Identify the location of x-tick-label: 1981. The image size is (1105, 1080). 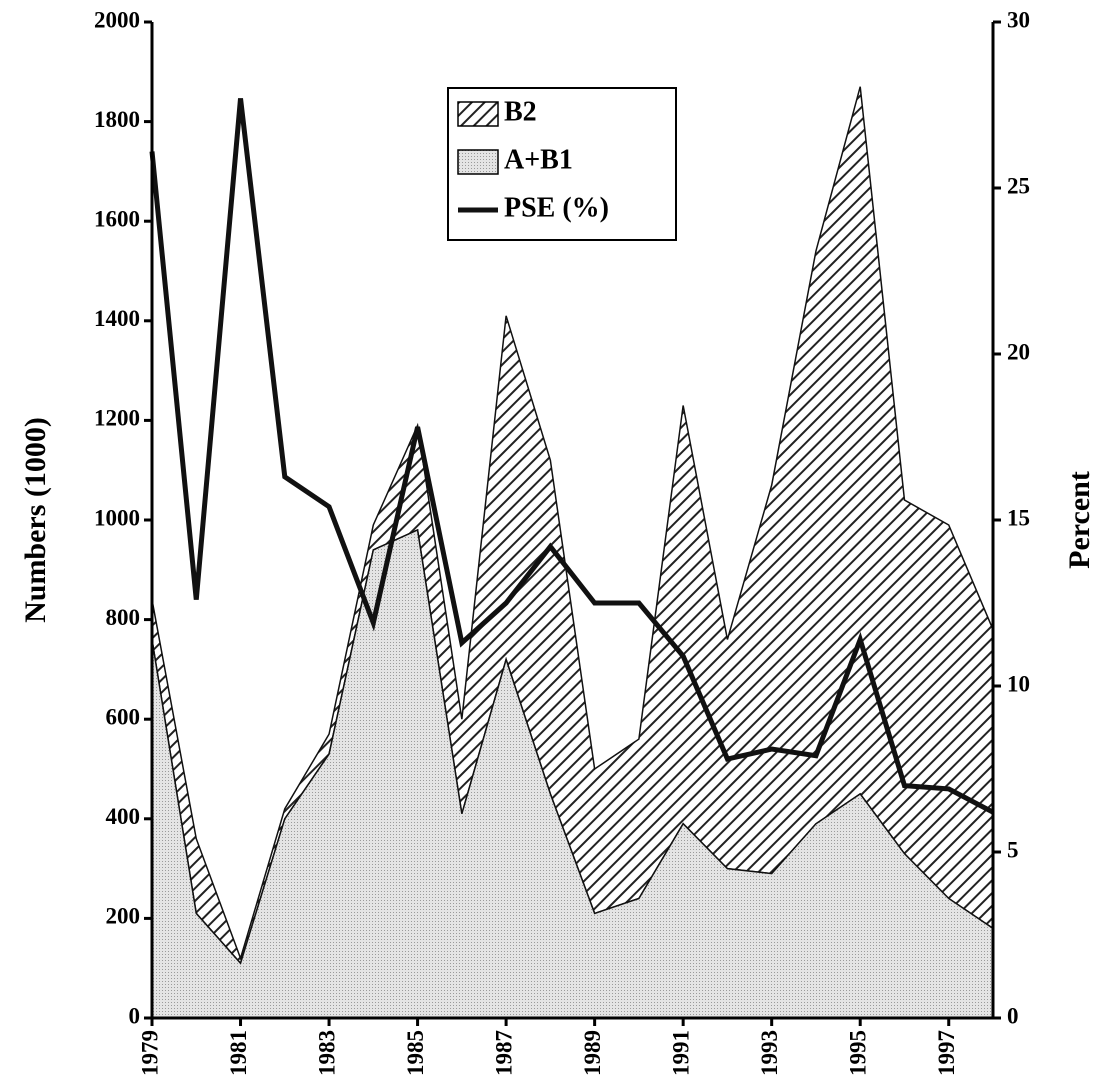
(238, 1053).